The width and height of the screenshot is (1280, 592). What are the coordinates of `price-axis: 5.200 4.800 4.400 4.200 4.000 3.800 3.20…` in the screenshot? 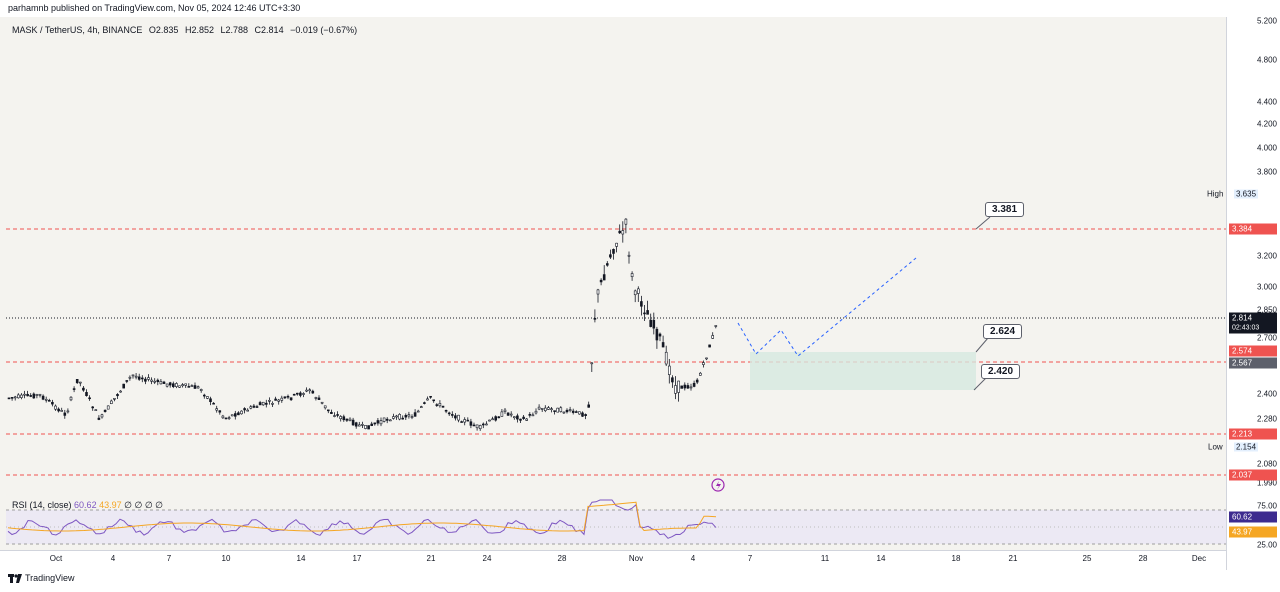 It's located at (1253, 293).